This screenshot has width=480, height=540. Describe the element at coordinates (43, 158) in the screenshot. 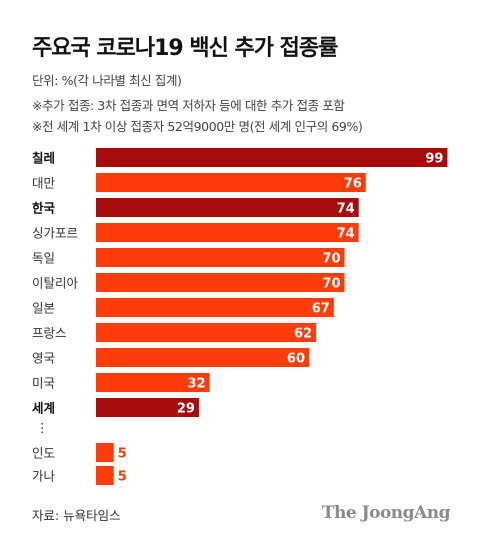

I see `category-label: 칠레` at that location.